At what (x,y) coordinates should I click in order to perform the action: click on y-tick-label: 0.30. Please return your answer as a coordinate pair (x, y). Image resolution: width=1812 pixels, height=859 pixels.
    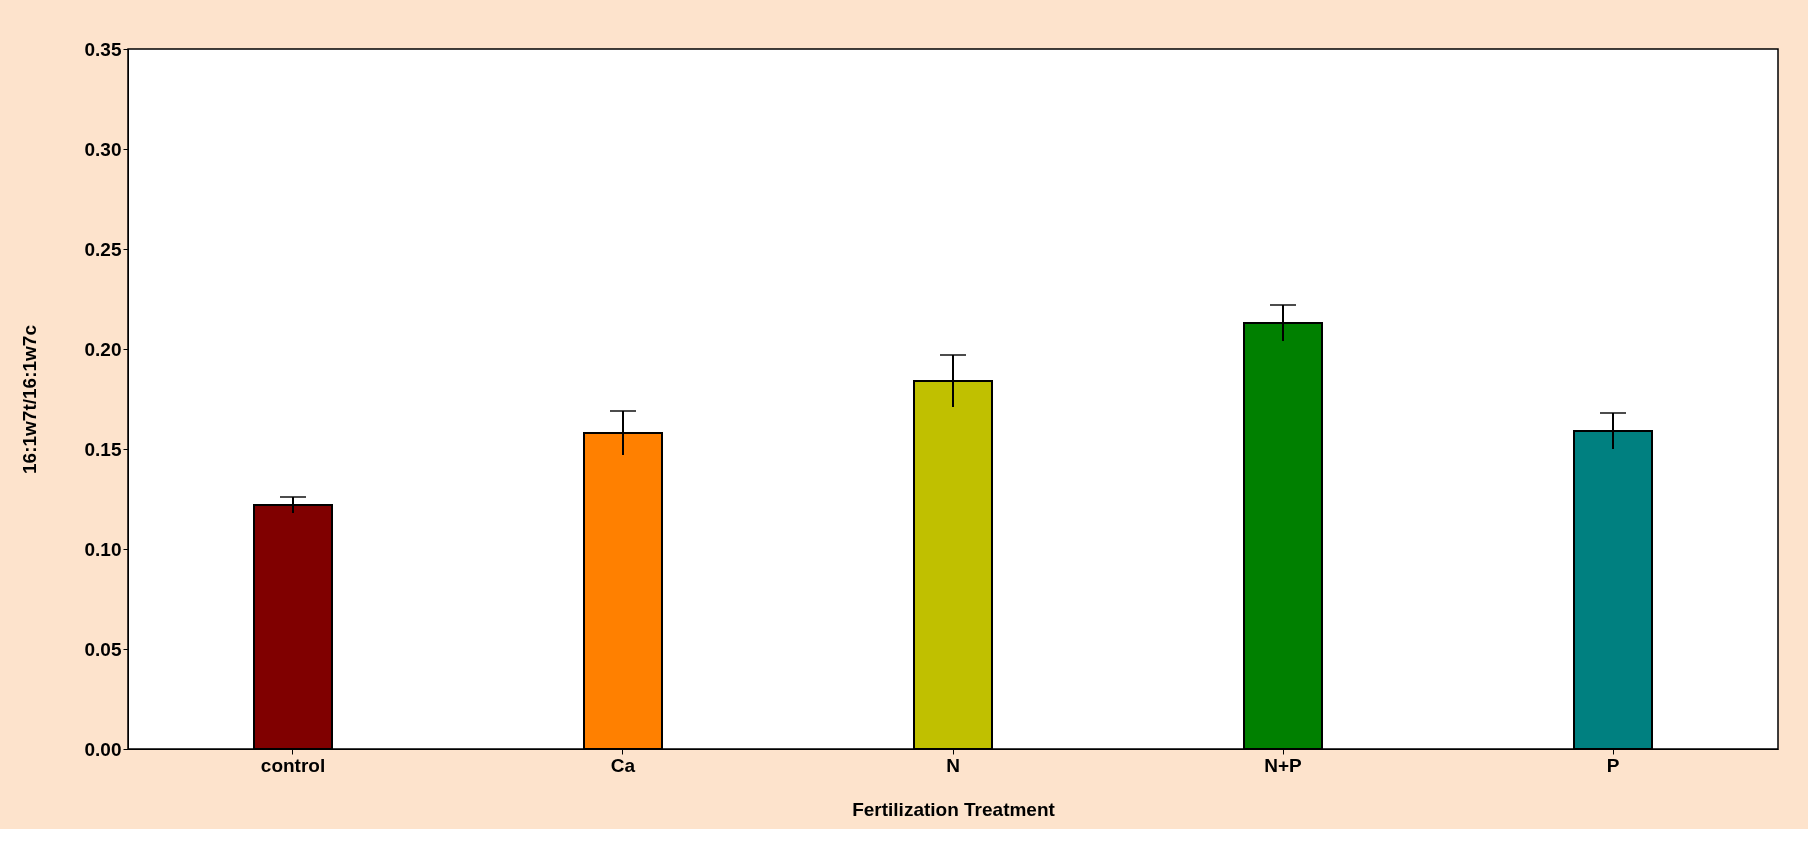
    Looking at the image, I should click on (103, 149).